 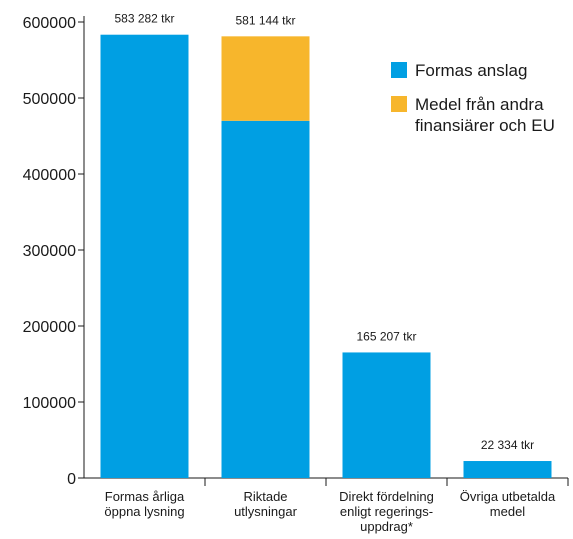 I want to click on data-label: 22 334 tkr, so click(x=507, y=445).